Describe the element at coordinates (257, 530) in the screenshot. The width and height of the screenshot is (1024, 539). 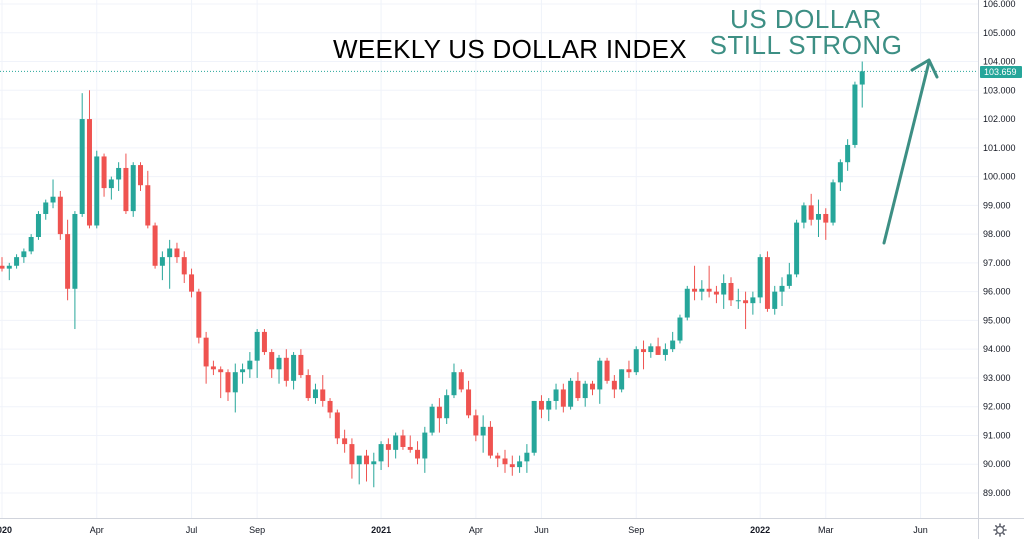
I see `x-tick-label: Sep` at that location.